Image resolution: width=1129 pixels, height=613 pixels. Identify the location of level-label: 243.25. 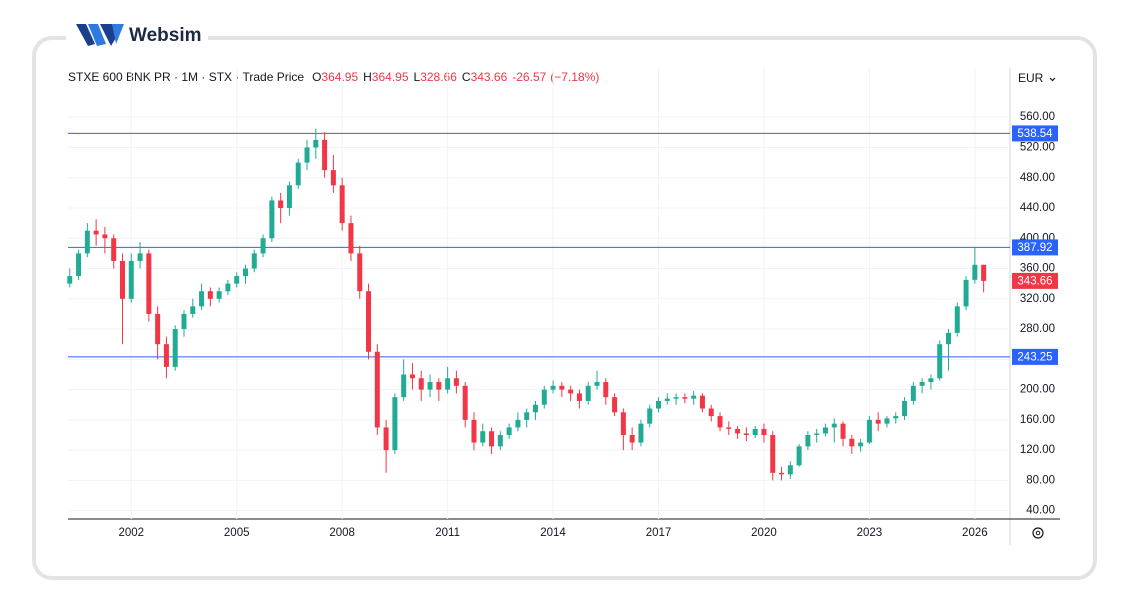
(1034, 357).